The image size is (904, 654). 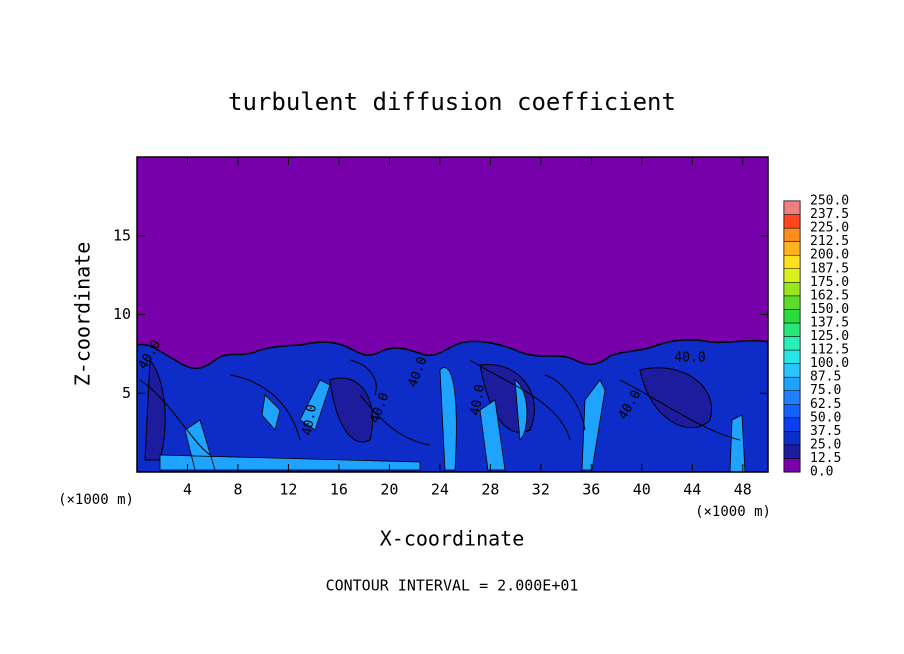 What do you see at coordinates (829, 363) in the screenshot?
I see `colorbar-label: 100.0` at bounding box center [829, 363].